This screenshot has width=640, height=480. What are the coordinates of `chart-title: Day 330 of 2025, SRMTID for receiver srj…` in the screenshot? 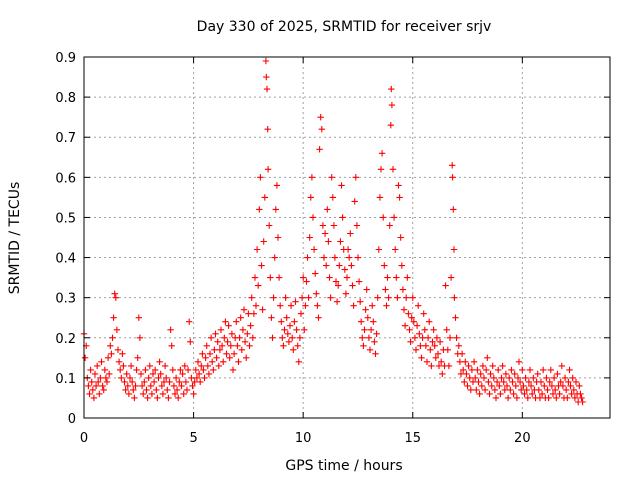 It's located at (344, 27).